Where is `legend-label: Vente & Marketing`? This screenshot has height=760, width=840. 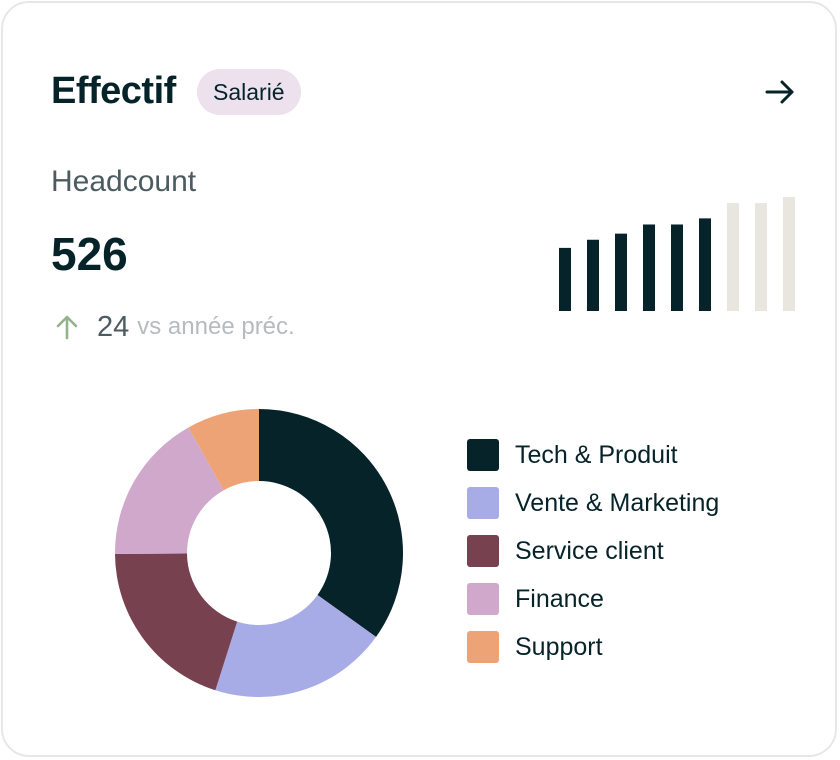
legend-label: Vente & Marketing is located at coordinates (617, 502).